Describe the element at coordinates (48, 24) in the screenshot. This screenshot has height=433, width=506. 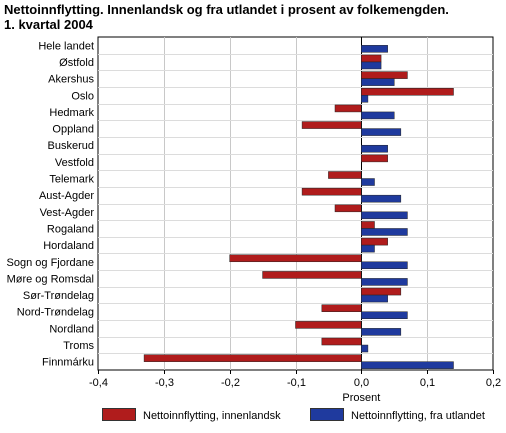
I see `chart-title-line-2: 1. kvartal 2004` at that location.